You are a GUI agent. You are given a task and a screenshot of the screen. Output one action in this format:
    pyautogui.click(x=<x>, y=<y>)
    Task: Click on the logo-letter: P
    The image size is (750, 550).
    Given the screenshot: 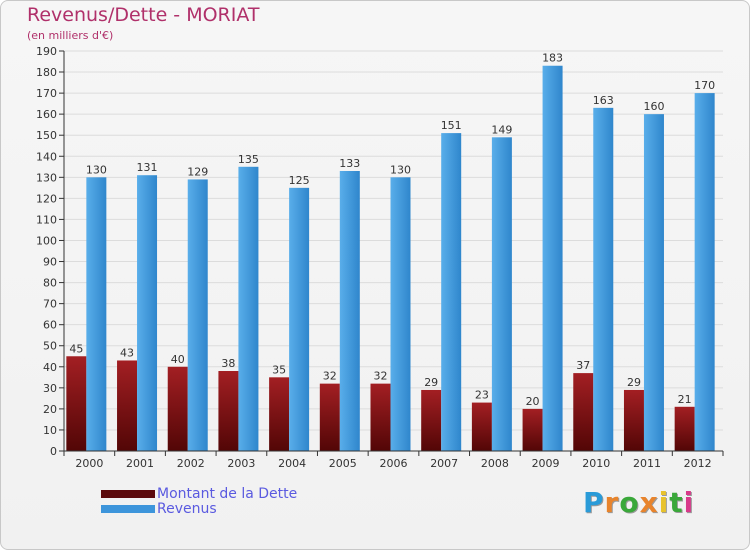 What is the action you would take?
    pyautogui.click(x=594, y=502)
    